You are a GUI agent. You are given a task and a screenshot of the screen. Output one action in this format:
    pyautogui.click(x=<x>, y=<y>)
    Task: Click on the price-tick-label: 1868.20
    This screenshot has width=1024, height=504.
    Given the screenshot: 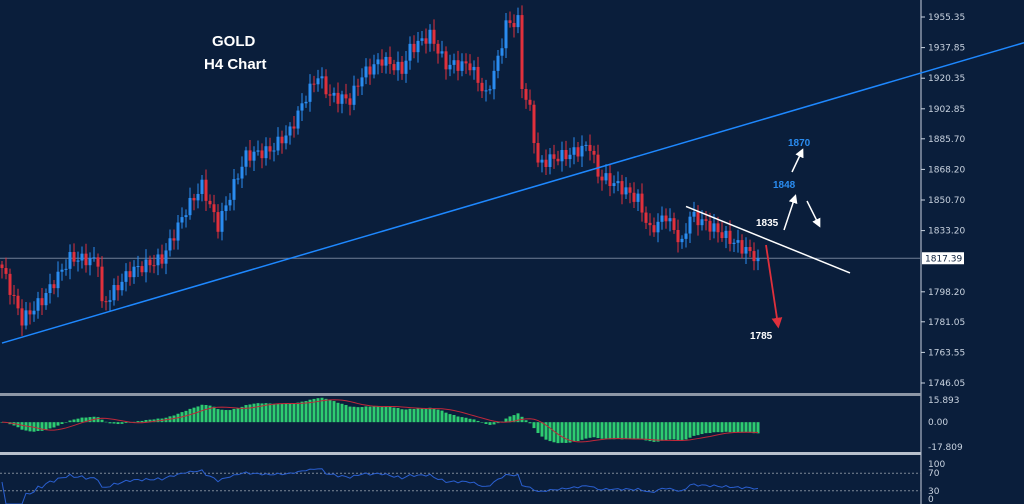 What is the action you would take?
    pyautogui.click(x=946, y=170)
    